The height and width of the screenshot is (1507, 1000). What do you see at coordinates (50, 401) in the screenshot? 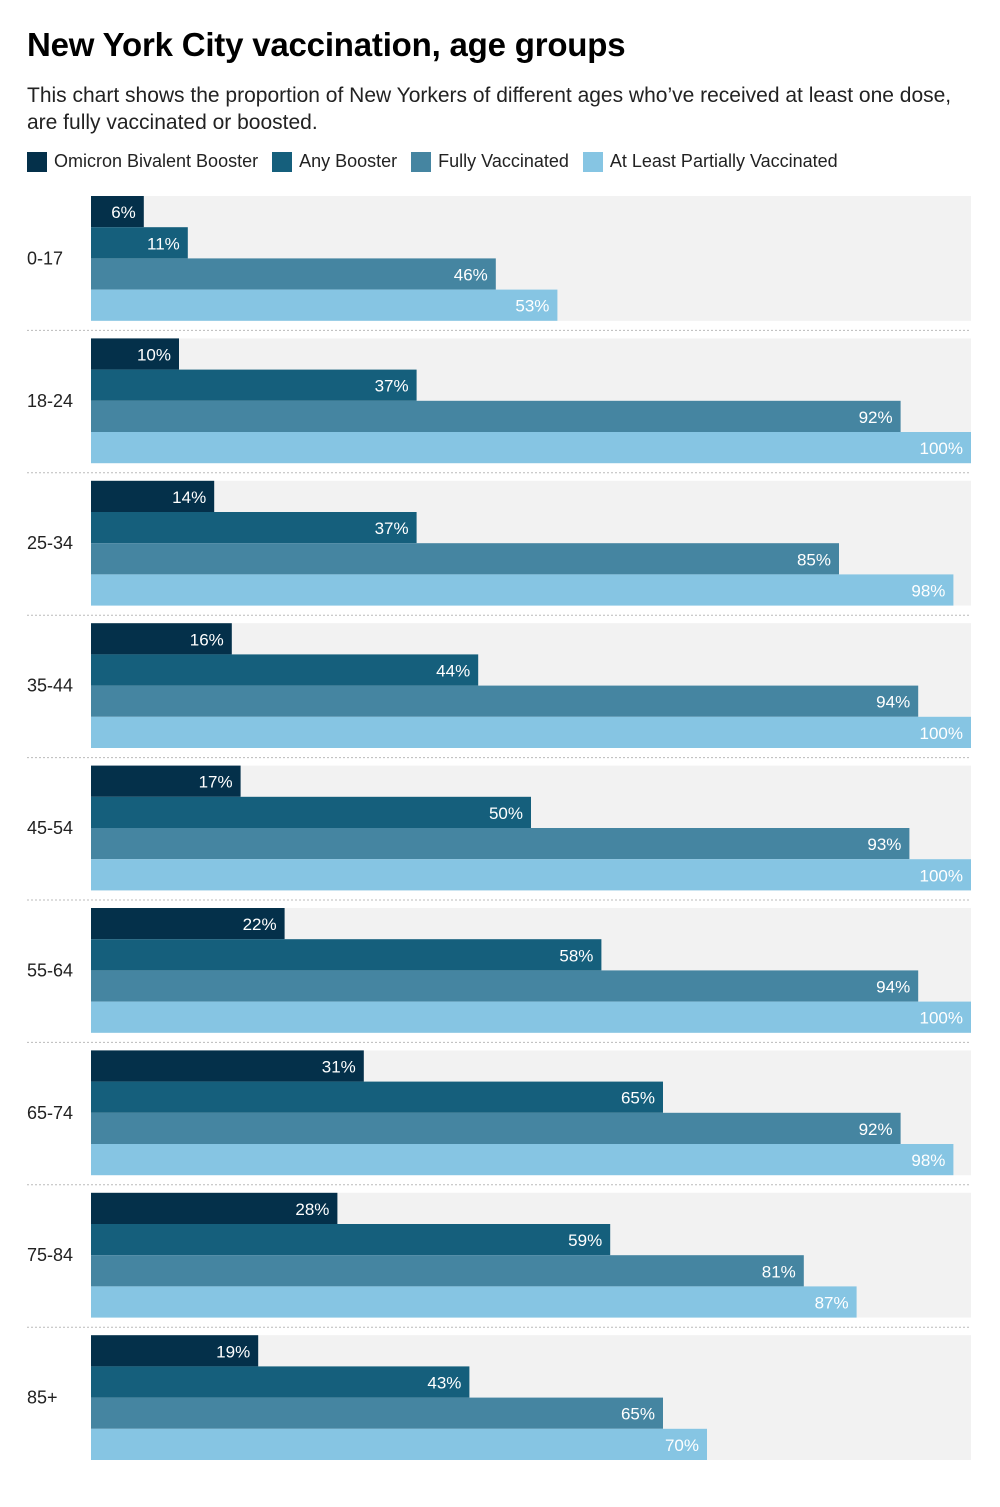
I see `category-label: 18-24` at bounding box center [50, 401].